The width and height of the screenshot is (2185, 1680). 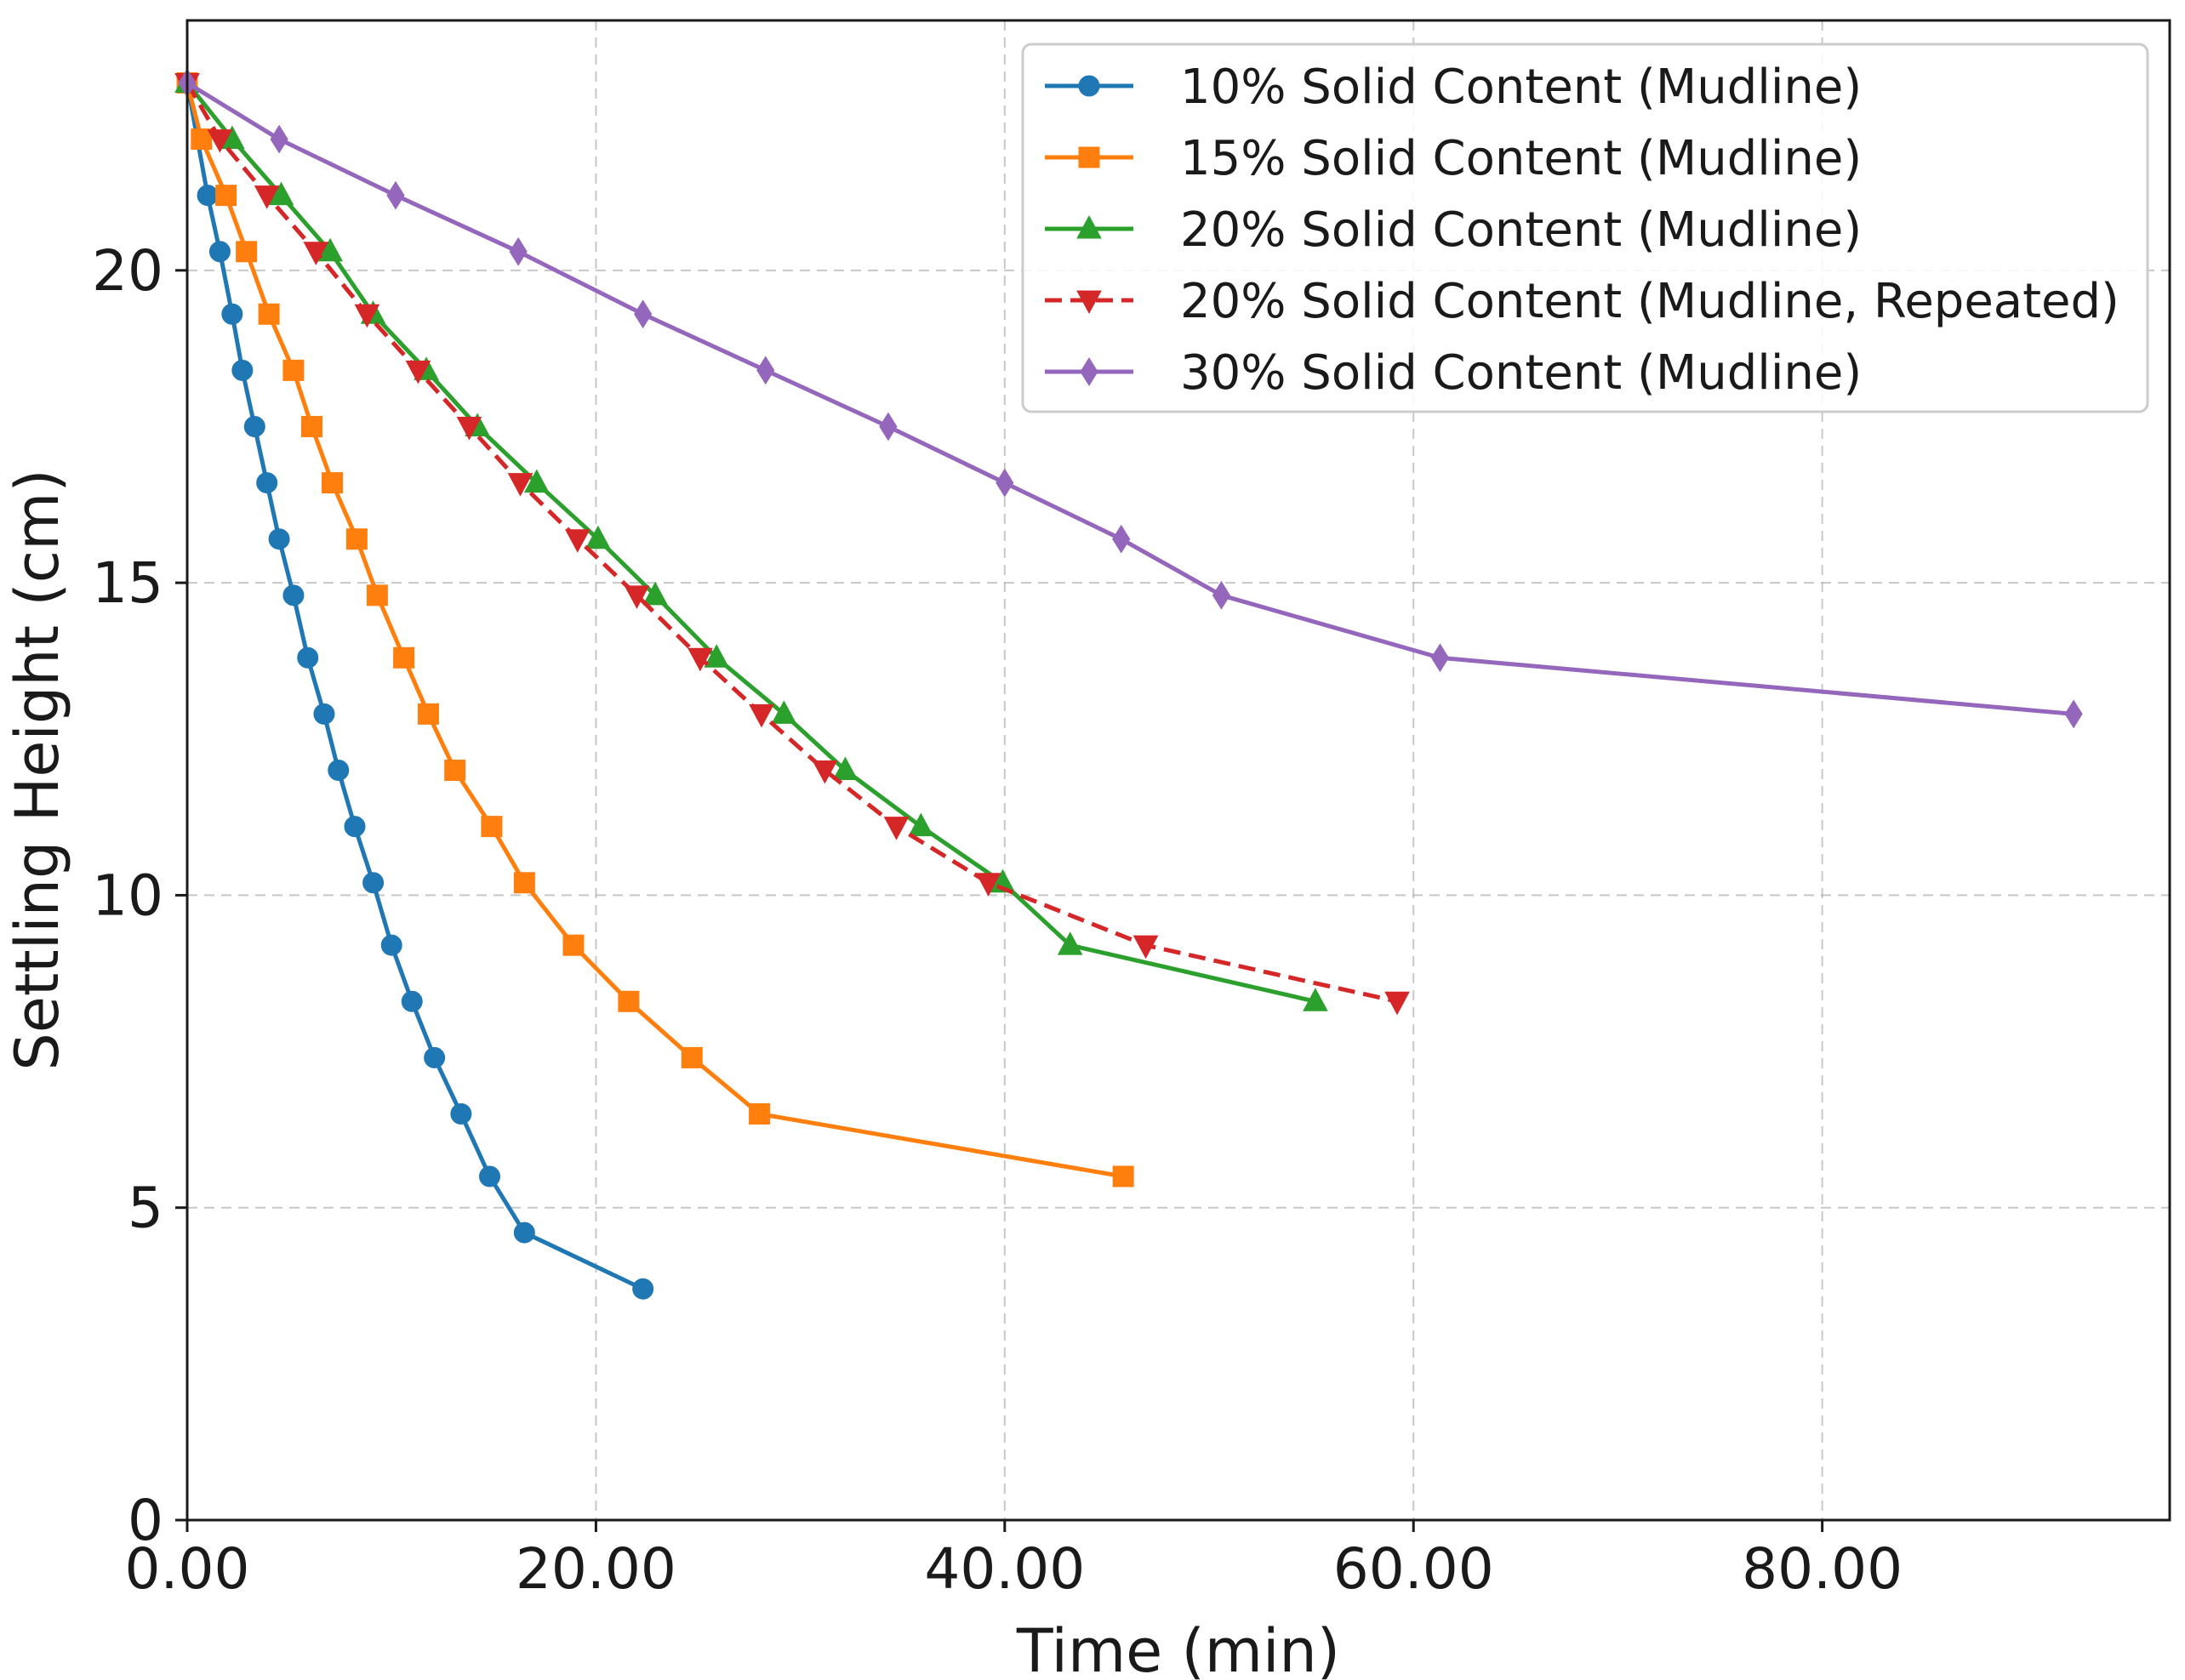 What do you see at coordinates (1413, 1569) in the screenshot?
I see `x-tick-label: 60.00` at bounding box center [1413, 1569].